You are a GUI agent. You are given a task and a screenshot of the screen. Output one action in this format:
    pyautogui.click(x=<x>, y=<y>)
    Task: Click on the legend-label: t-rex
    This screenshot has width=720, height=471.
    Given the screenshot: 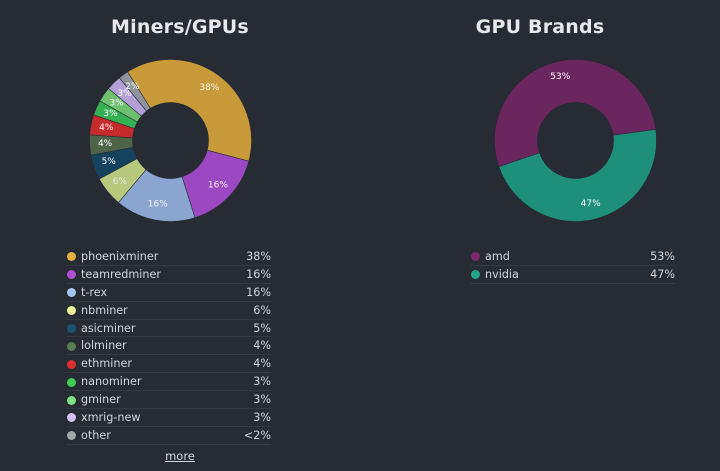 What is the action you would take?
    pyautogui.click(x=94, y=292)
    